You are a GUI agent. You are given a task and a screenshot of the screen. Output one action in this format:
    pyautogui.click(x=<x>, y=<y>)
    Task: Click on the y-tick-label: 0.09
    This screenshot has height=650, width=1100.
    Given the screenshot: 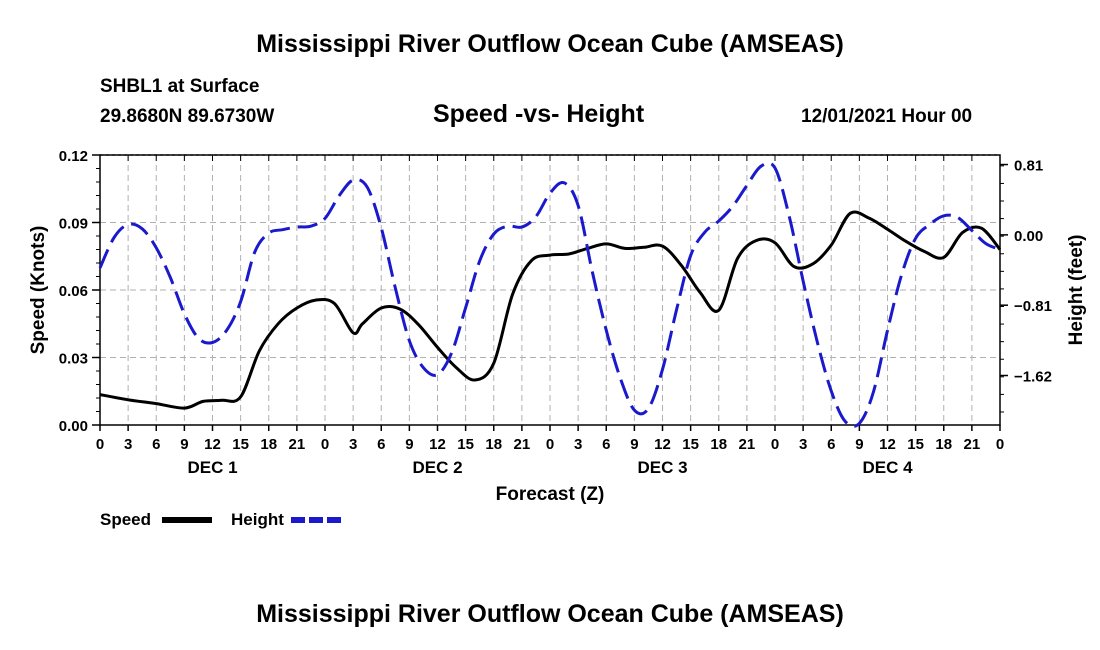 What is the action you would take?
    pyautogui.click(x=73, y=224)
    